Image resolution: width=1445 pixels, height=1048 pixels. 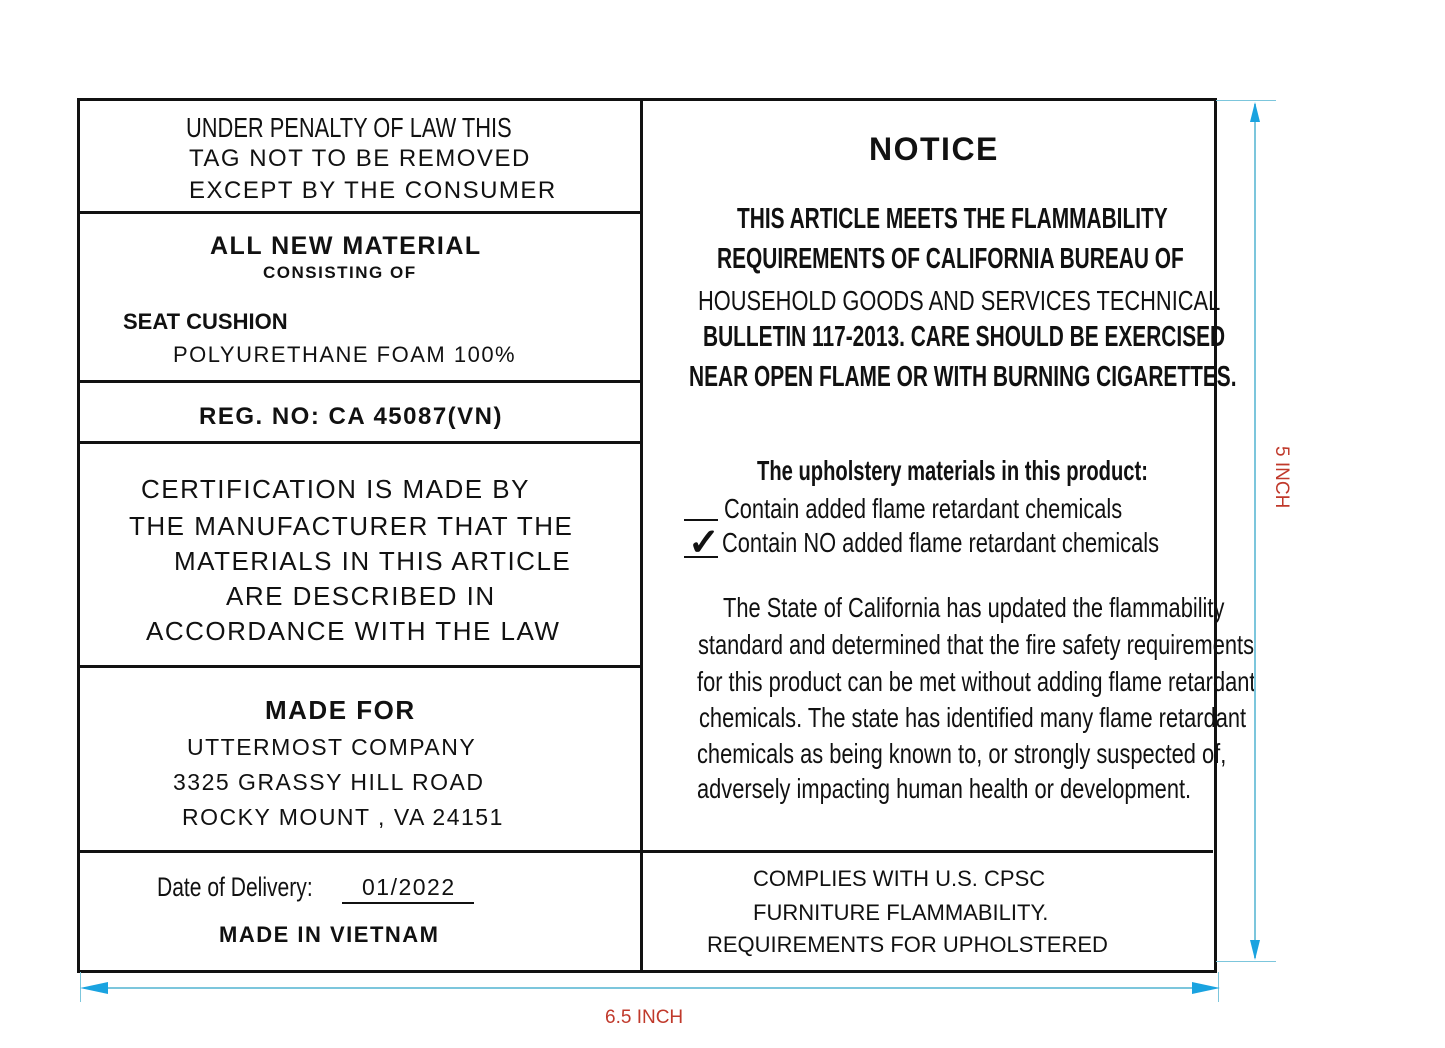 I want to click on check-mark-icon: ✓, so click(x=704, y=543).